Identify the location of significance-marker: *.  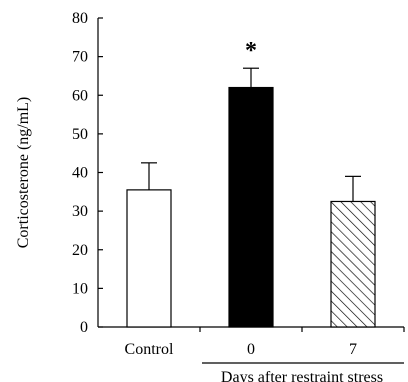
(251, 51).